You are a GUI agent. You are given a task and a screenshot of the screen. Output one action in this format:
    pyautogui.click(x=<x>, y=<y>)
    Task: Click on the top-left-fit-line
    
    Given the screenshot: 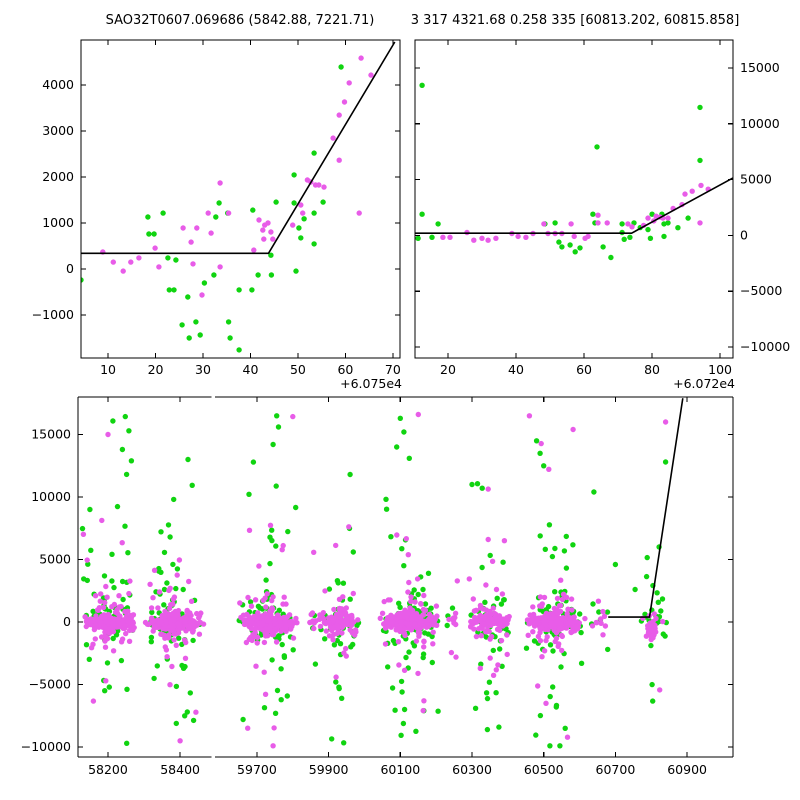 What is the action you would take?
    pyautogui.click(x=238, y=148)
    